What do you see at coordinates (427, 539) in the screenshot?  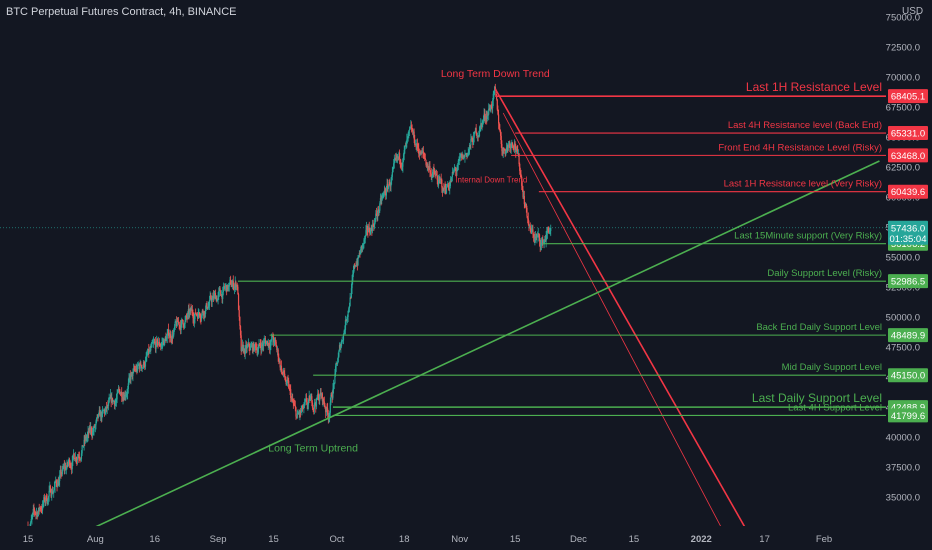 I see `x-axis: 15 Aug 16 Sep 15 Oct 18 Nov 15 Dec 15 2022 17 Feb` at bounding box center [427, 539].